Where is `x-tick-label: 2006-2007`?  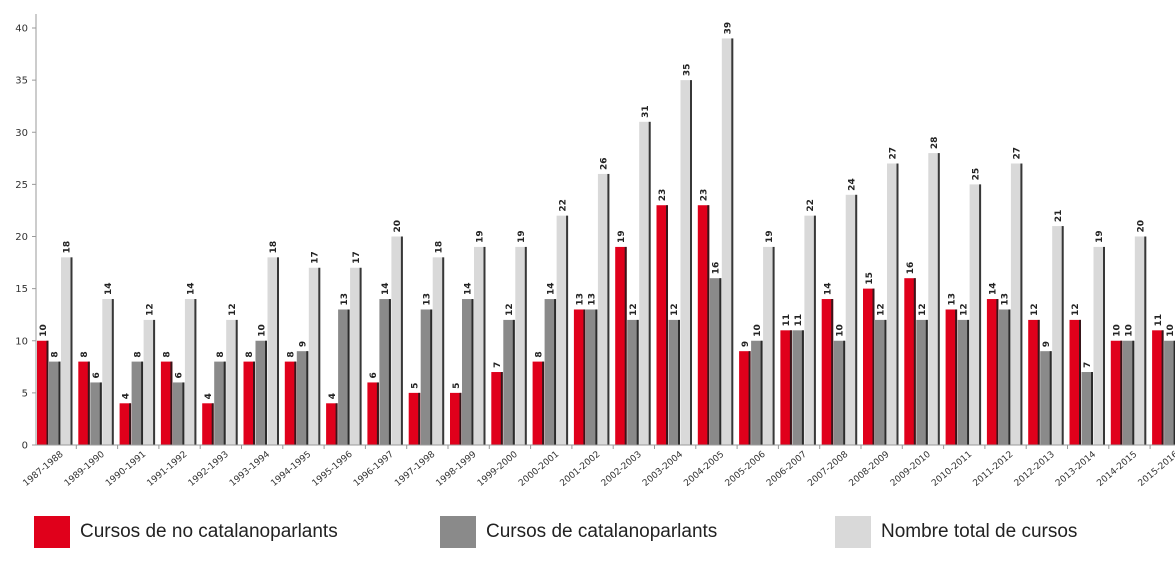
x-tick-label: 2006-2007 is located at coordinates (787, 469).